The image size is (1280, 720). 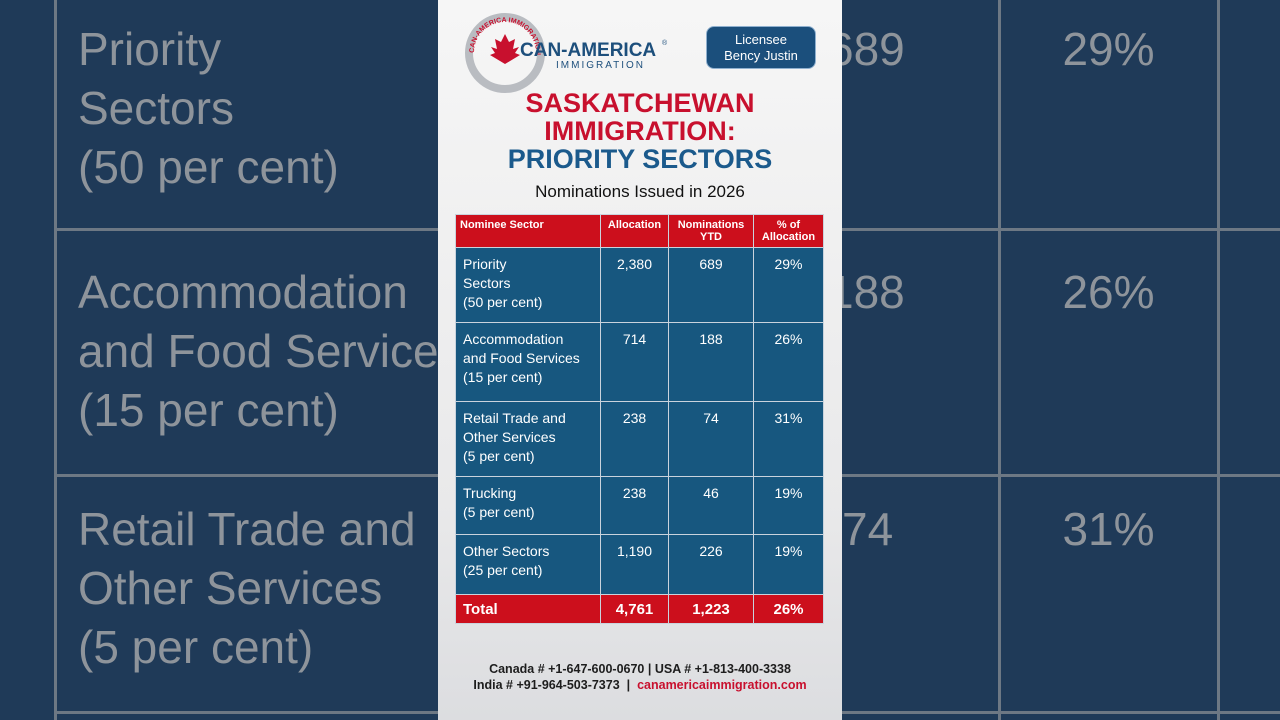 I want to click on bg-sector: Priority Sectors (50 per cent), so click(x=208, y=108).